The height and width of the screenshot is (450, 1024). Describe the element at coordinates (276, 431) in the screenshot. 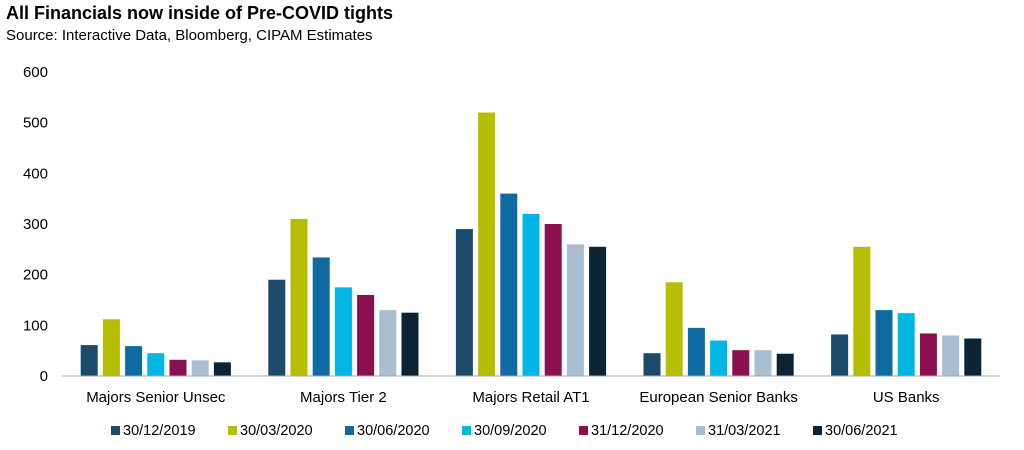

I see `legend-label: 30/03/2020` at that location.